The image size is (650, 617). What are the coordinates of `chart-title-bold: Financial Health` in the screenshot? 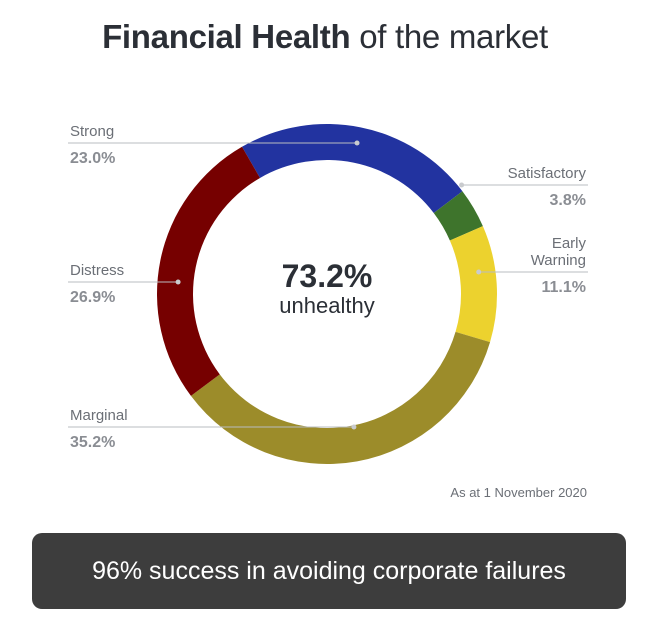 It's located at (226, 36).